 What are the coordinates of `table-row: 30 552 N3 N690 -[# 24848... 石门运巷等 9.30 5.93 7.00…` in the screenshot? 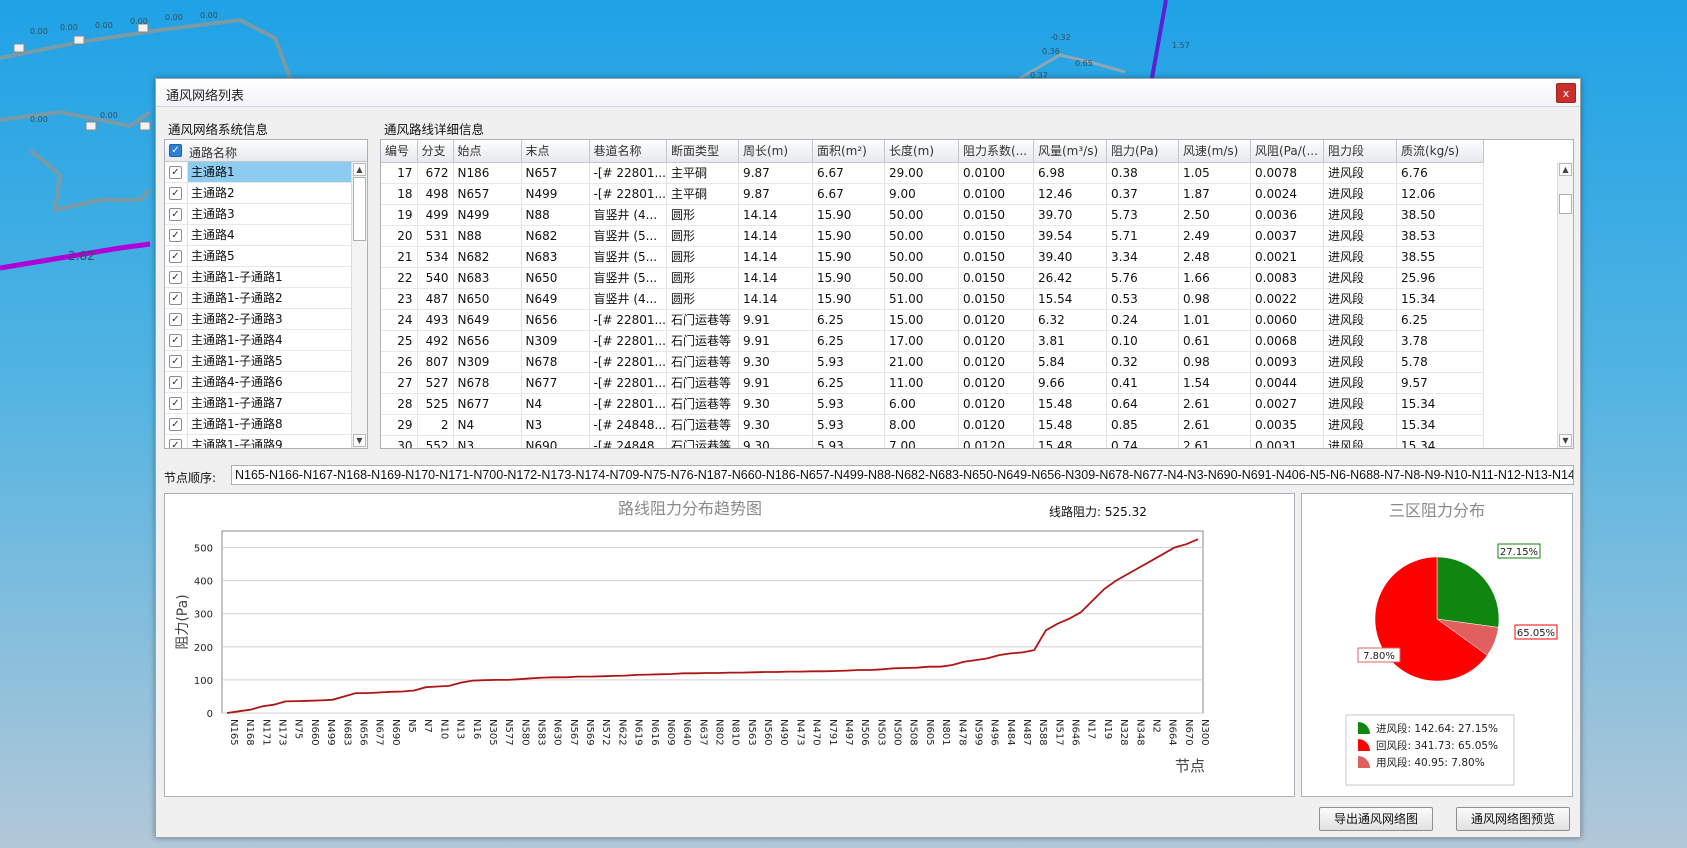 It's located at (932, 441).